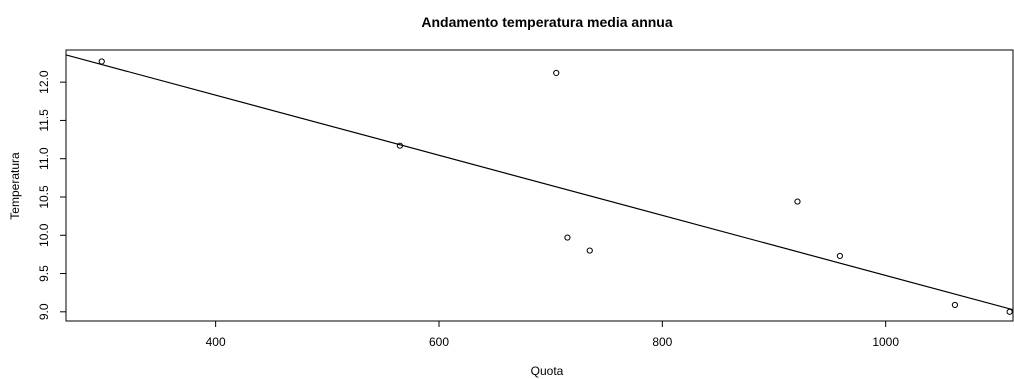 This screenshot has height=379, width=1014. I want to click on y-axis: 9.0 9.5 10.0 10.5 11.0 11.5 12.0, so click(52, 195).